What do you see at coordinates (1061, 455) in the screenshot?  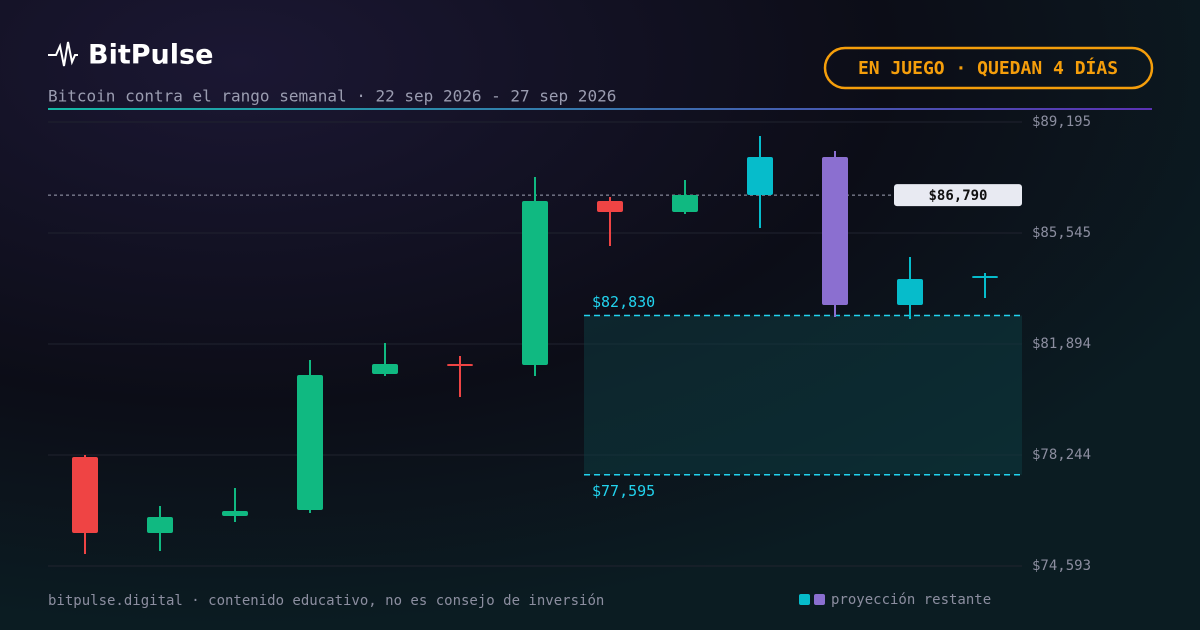 I see `y-tick-label: $78,244` at bounding box center [1061, 455].